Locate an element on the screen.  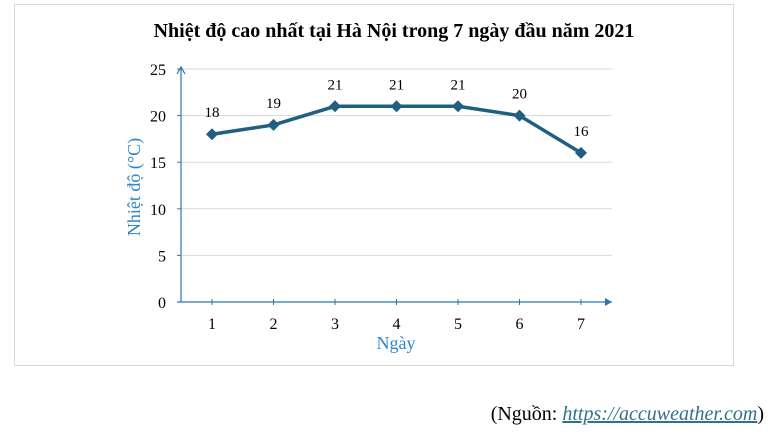
x-tick-label: 2 is located at coordinates (274, 324).